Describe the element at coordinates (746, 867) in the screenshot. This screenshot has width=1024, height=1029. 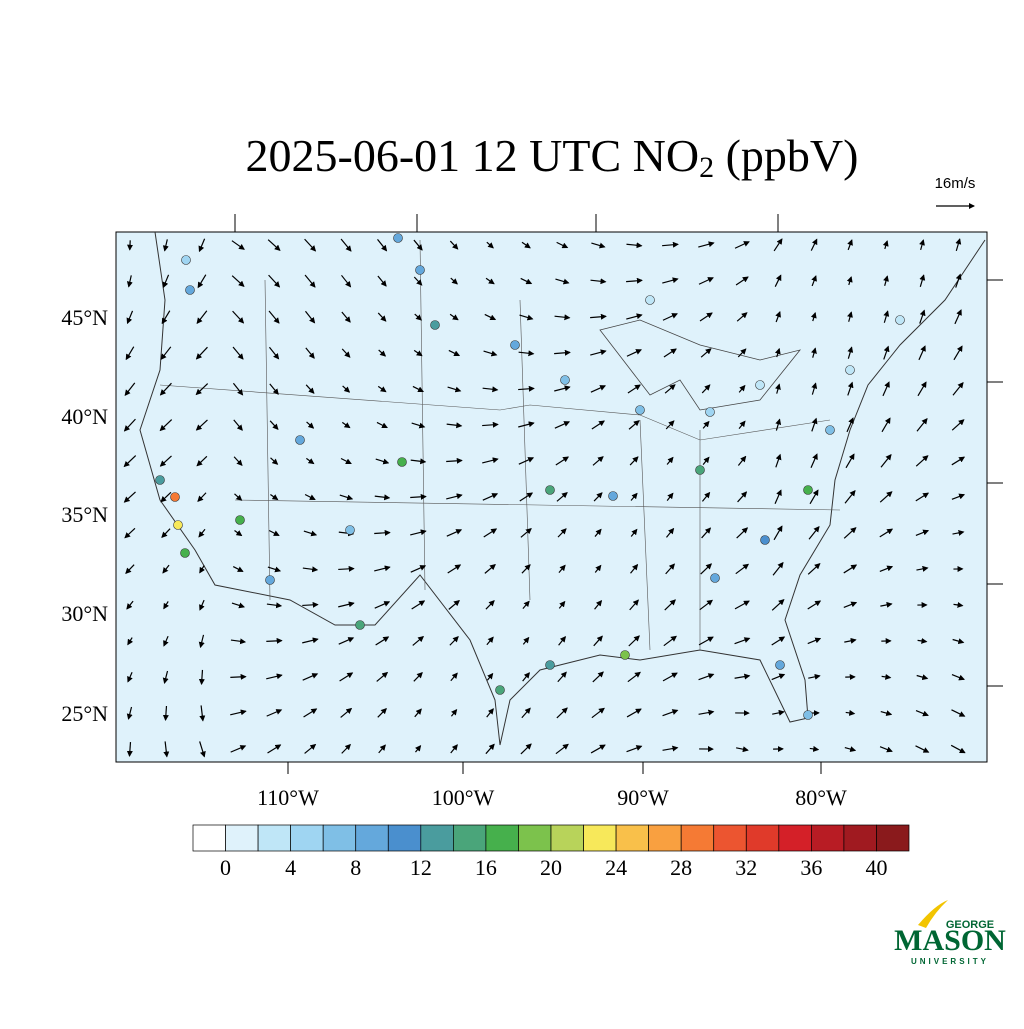
I see `colorbar-label: 32` at that location.